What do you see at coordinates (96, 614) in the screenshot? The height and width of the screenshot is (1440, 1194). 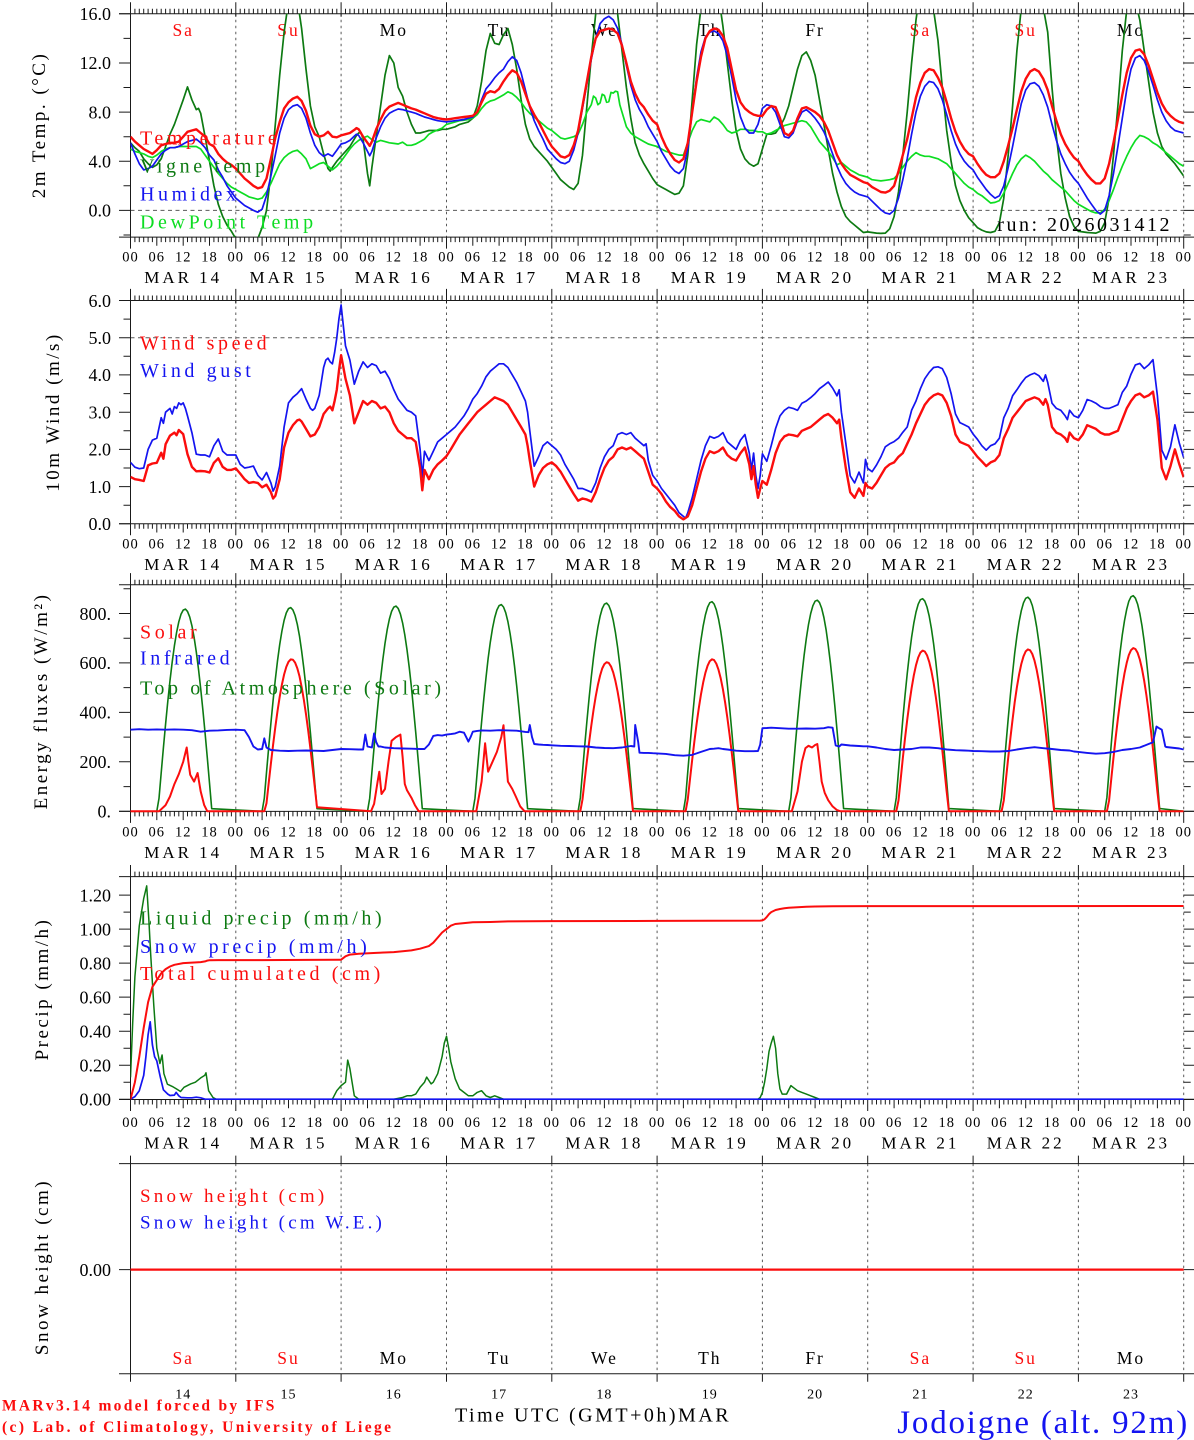 I see `svg-text: 800.` at bounding box center [96, 614].